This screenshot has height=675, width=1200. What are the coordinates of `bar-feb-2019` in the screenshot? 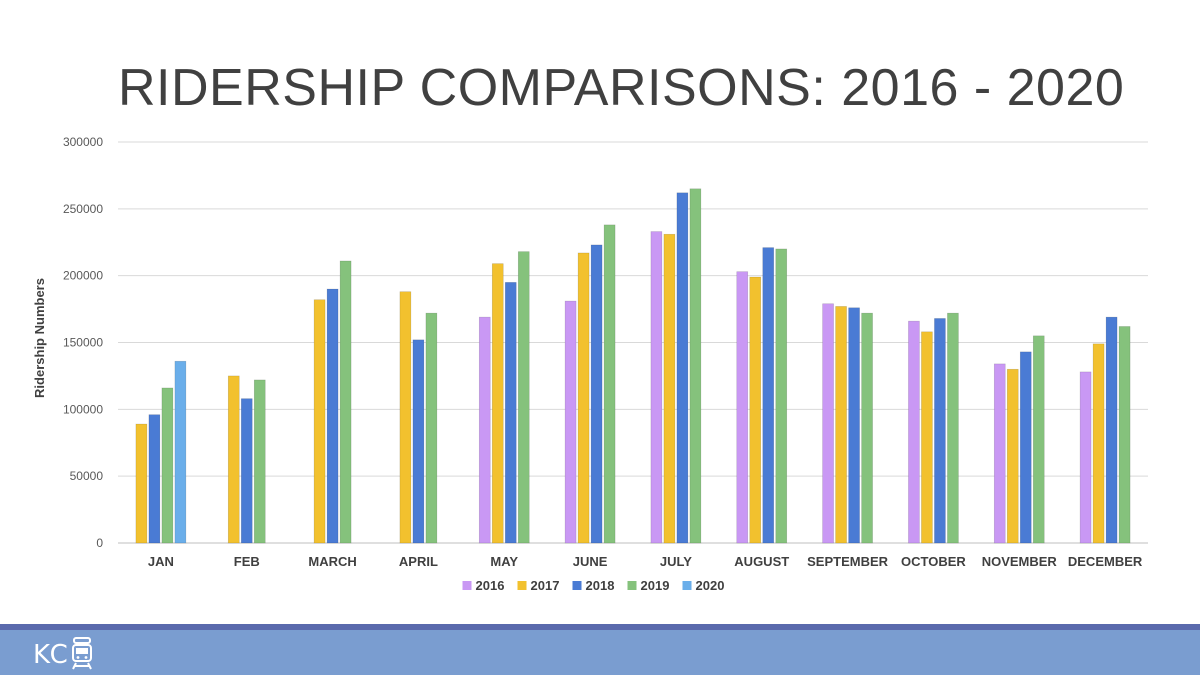 It's located at (259, 461).